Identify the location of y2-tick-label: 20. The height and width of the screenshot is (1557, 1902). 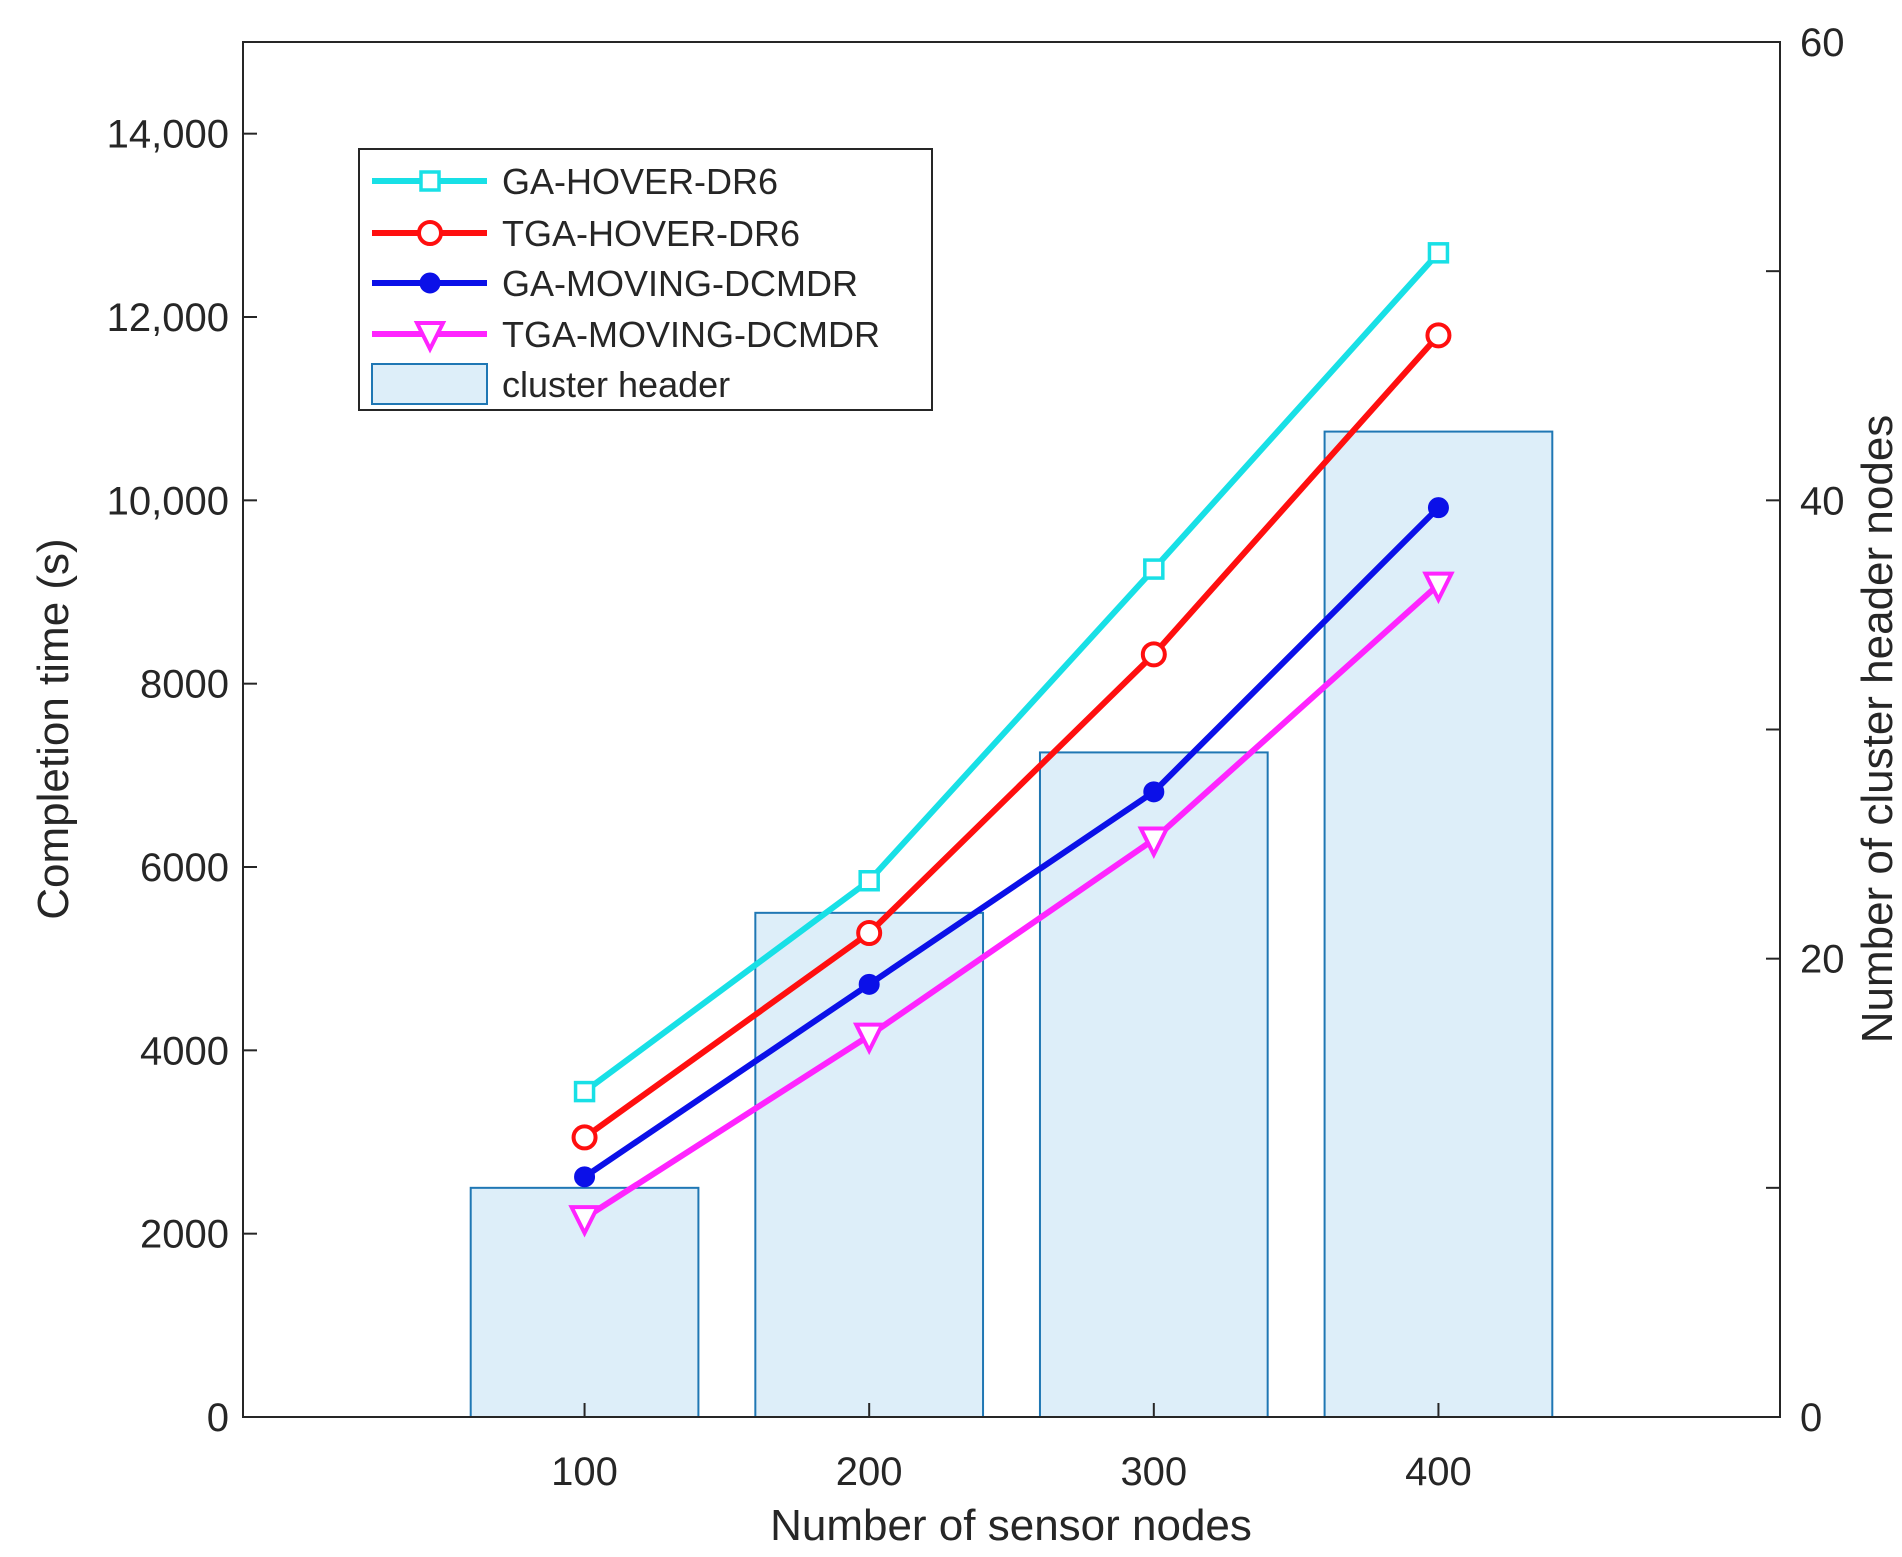
(1822, 960).